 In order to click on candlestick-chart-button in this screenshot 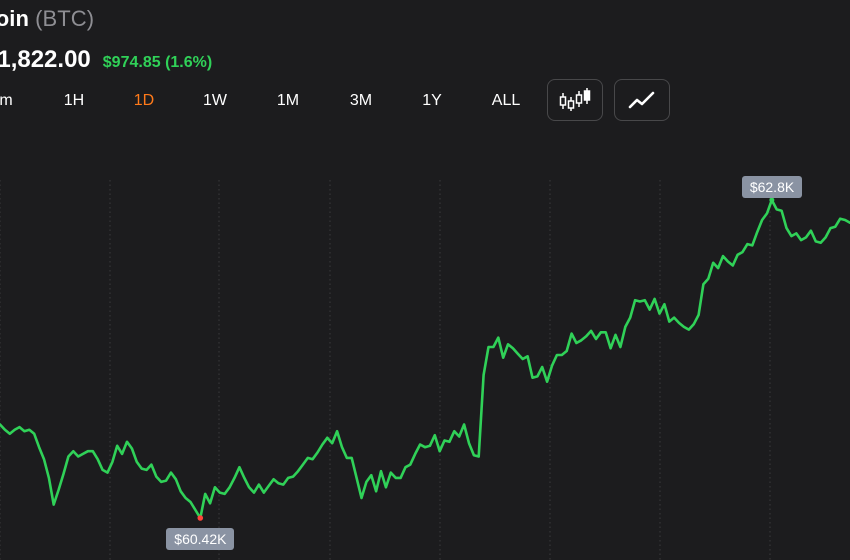, I will do `click(575, 100)`.